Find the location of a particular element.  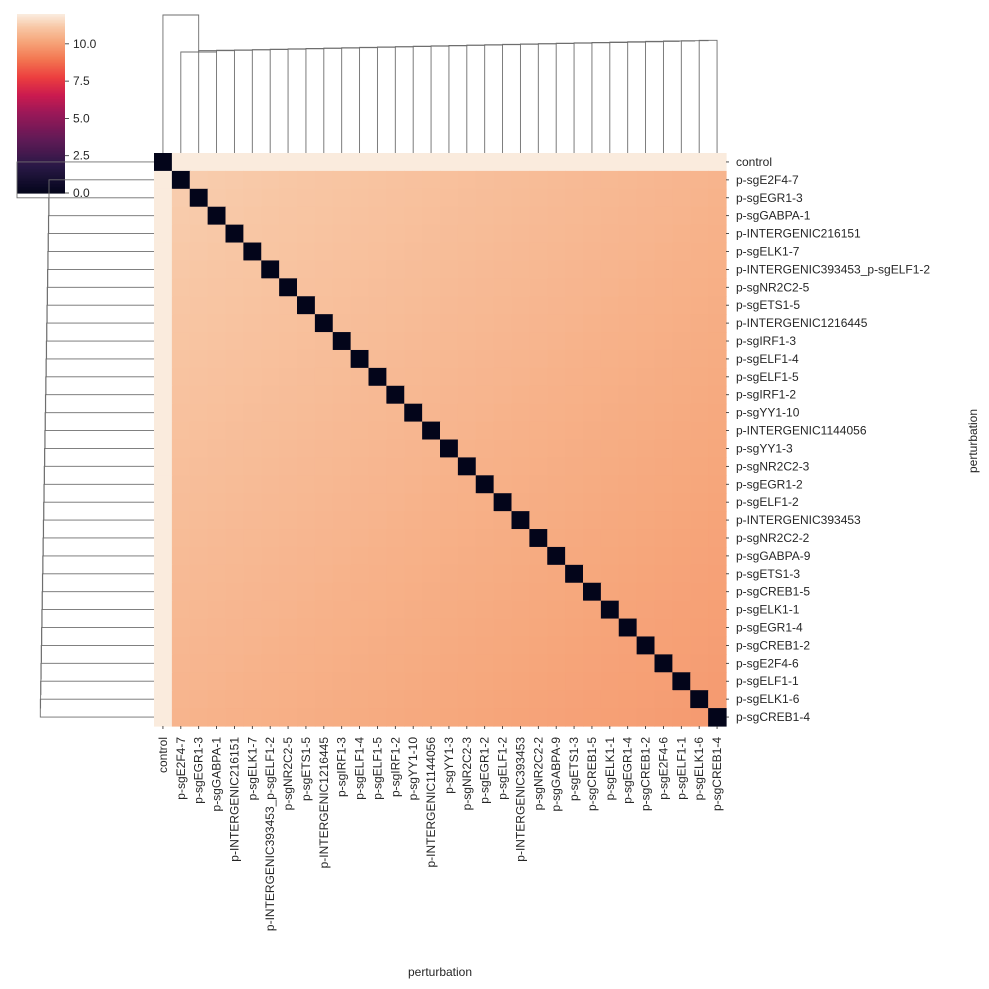

column-tick-label: p-sgELK1-1 is located at coordinates (610, 769).